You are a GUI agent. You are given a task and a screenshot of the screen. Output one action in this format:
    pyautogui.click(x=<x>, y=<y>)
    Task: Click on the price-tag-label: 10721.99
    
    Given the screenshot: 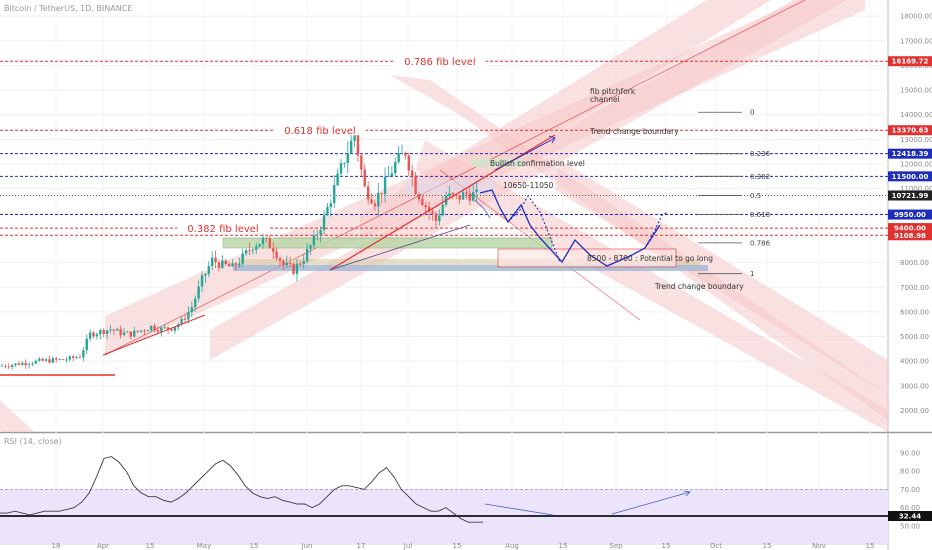 What is the action you would take?
    pyautogui.click(x=910, y=196)
    